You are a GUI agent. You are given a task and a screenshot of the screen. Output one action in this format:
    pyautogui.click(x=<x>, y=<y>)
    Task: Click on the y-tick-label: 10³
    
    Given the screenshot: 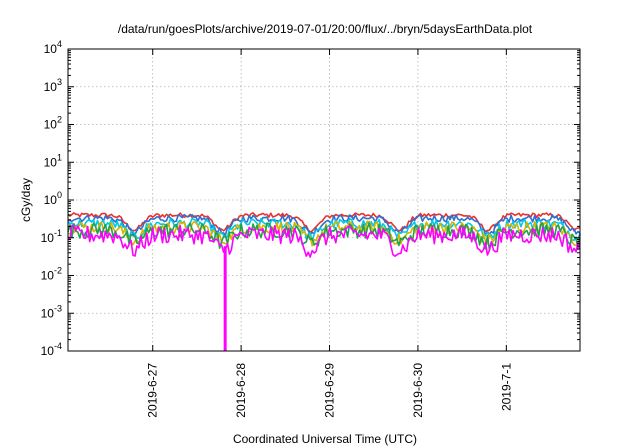 What is the action you would take?
    pyautogui.click(x=53, y=85)
    